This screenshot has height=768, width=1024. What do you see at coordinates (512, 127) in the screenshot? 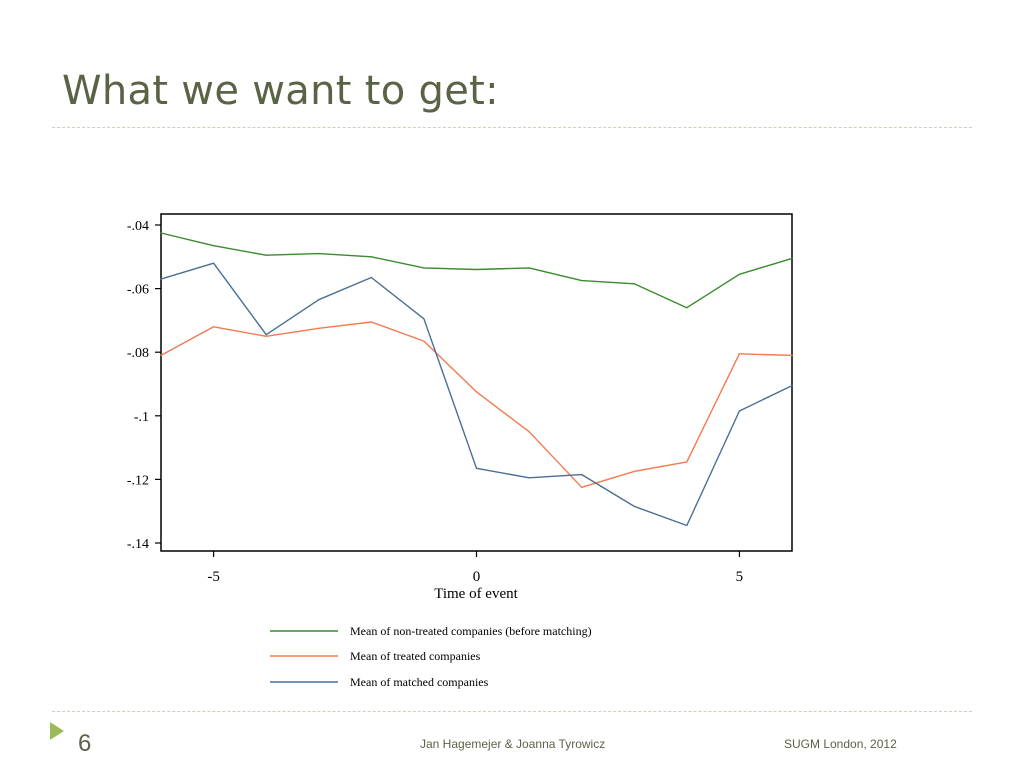
I see `title-divider` at bounding box center [512, 127].